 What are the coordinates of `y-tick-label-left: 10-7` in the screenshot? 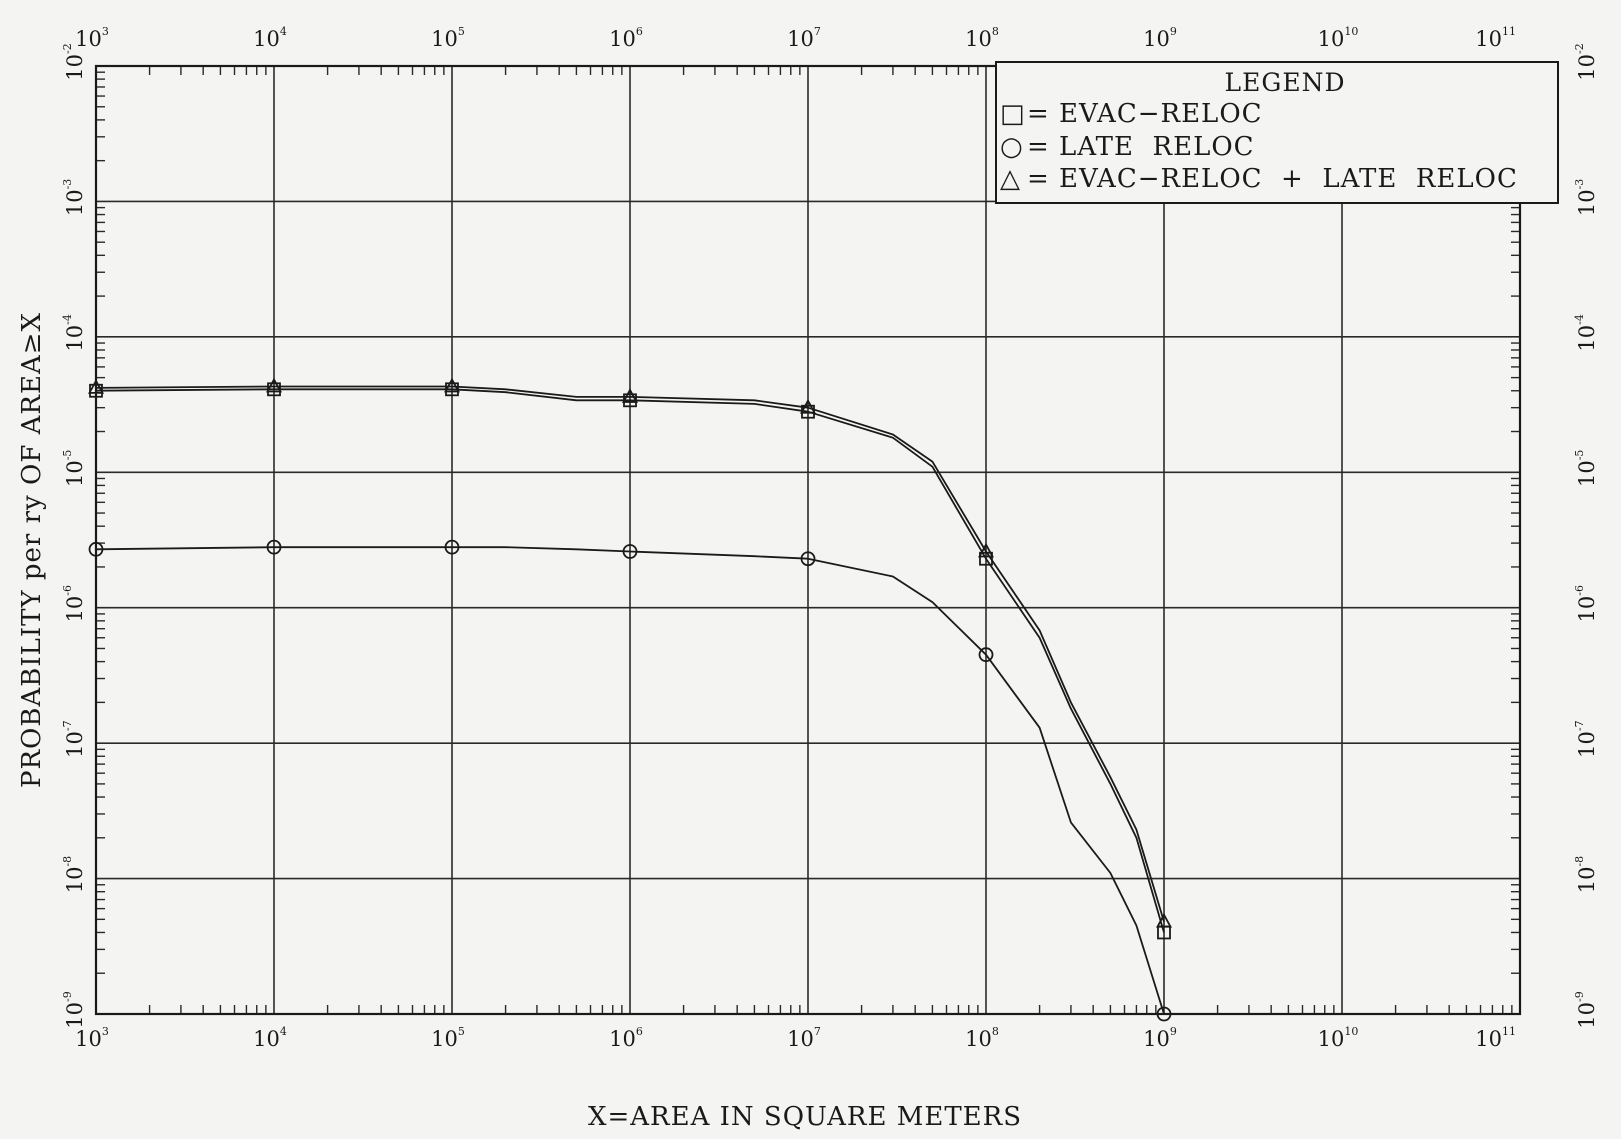 It's located at (74, 738).